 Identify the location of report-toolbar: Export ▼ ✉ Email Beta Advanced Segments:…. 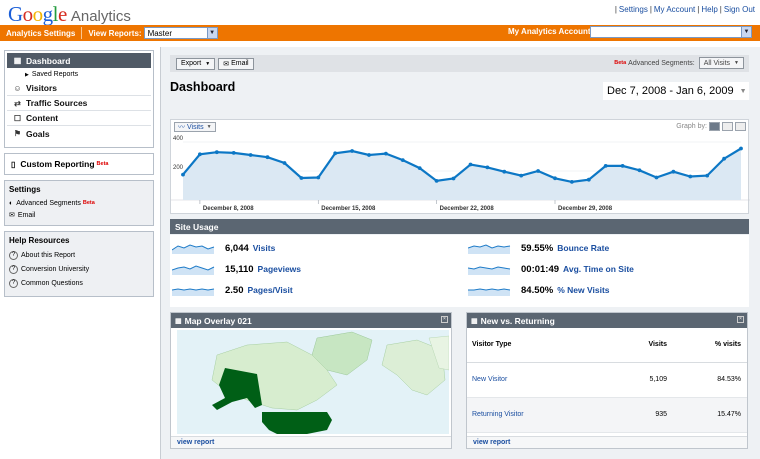
(459, 63).